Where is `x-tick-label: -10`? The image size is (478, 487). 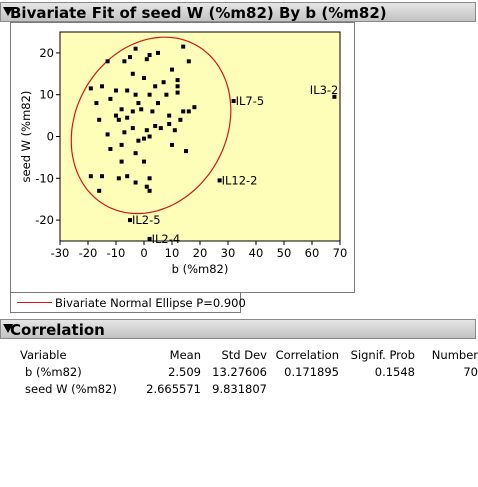 x-tick-label: -10 is located at coordinates (116, 253).